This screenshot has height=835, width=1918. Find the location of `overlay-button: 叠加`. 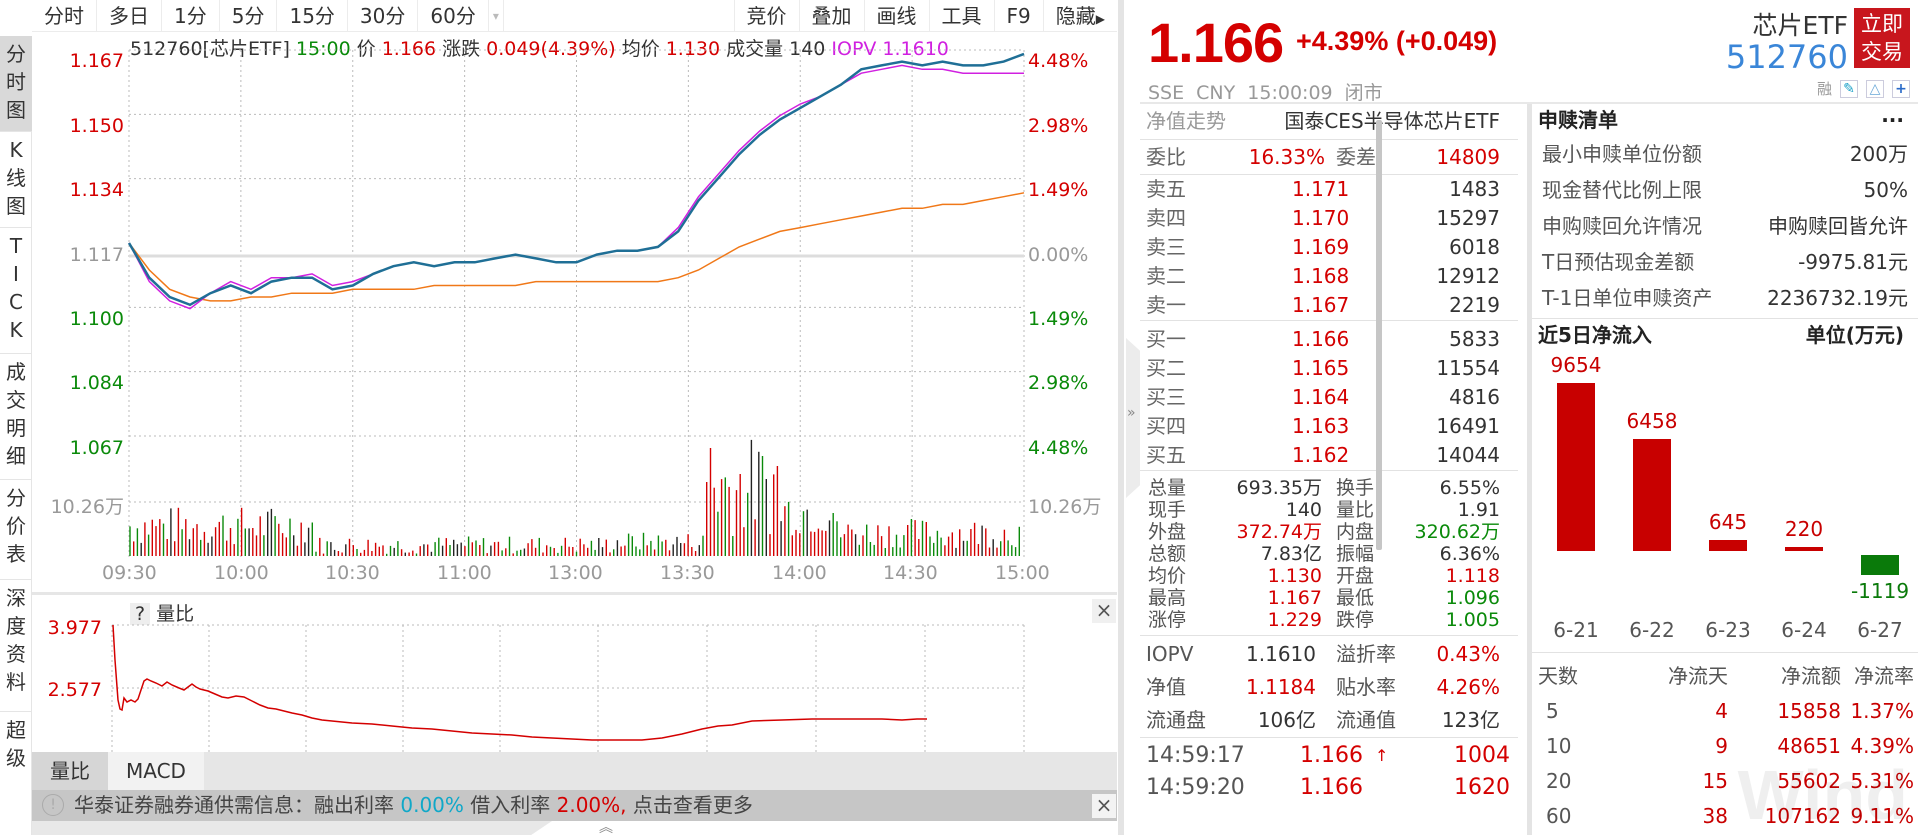

overlay-button: 叠加 is located at coordinates (832, 15).